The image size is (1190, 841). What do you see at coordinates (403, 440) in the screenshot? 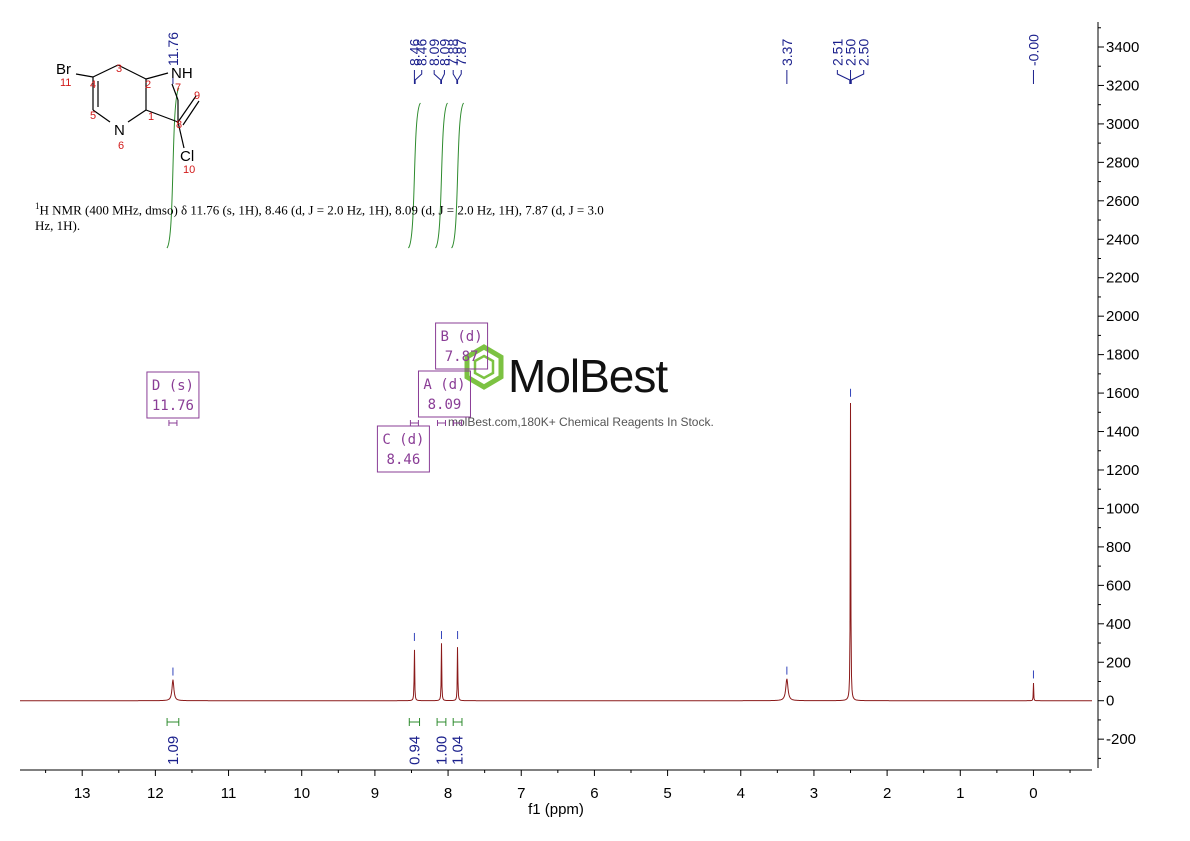
I see `multiplet-label: C (d)` at bounding box center [403, 440].